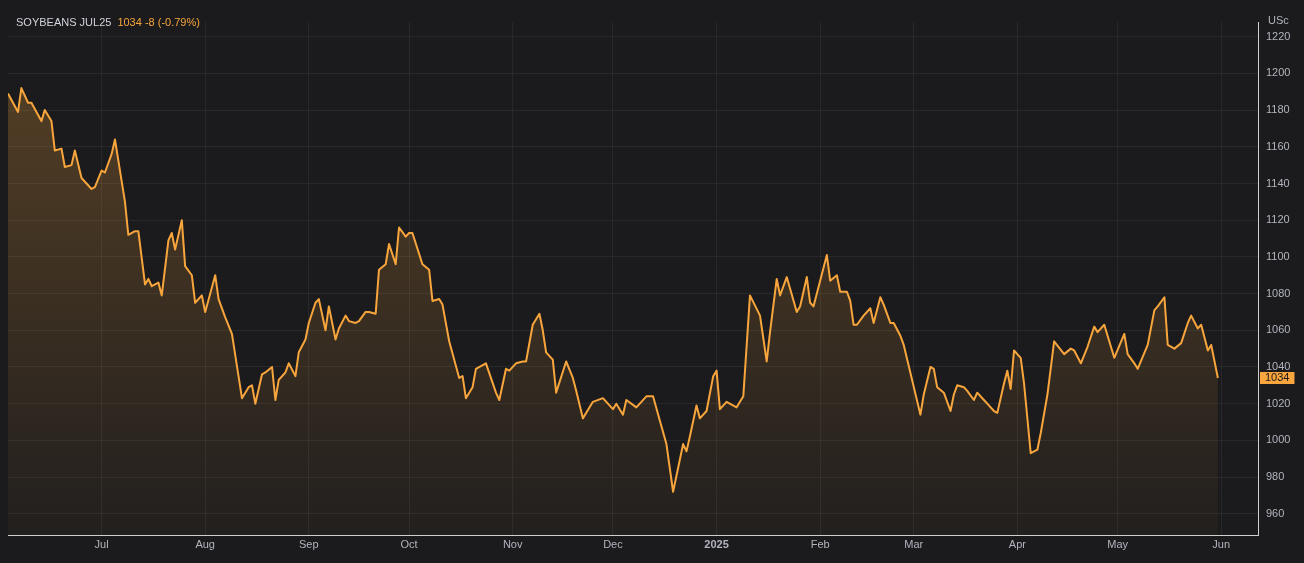 This screenshot has width=1304, height=563. Describe the element at coordinates (1278, 219) in the screenshot. I see `y-tick-label: 1120` at that location.